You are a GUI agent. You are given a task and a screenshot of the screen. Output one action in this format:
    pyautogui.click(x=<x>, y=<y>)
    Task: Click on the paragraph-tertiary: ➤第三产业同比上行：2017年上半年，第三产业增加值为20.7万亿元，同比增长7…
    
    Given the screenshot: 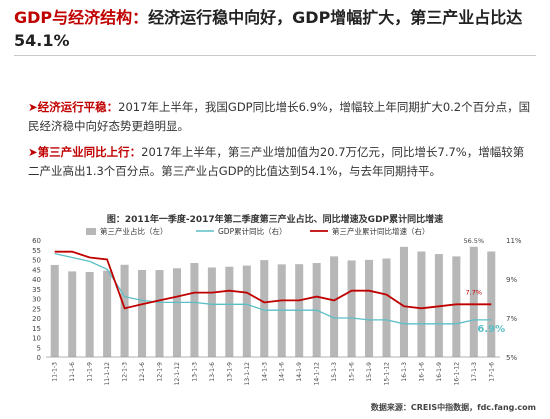 What is the action you would take?
    pyautogui.click(x=280, y=162)
    